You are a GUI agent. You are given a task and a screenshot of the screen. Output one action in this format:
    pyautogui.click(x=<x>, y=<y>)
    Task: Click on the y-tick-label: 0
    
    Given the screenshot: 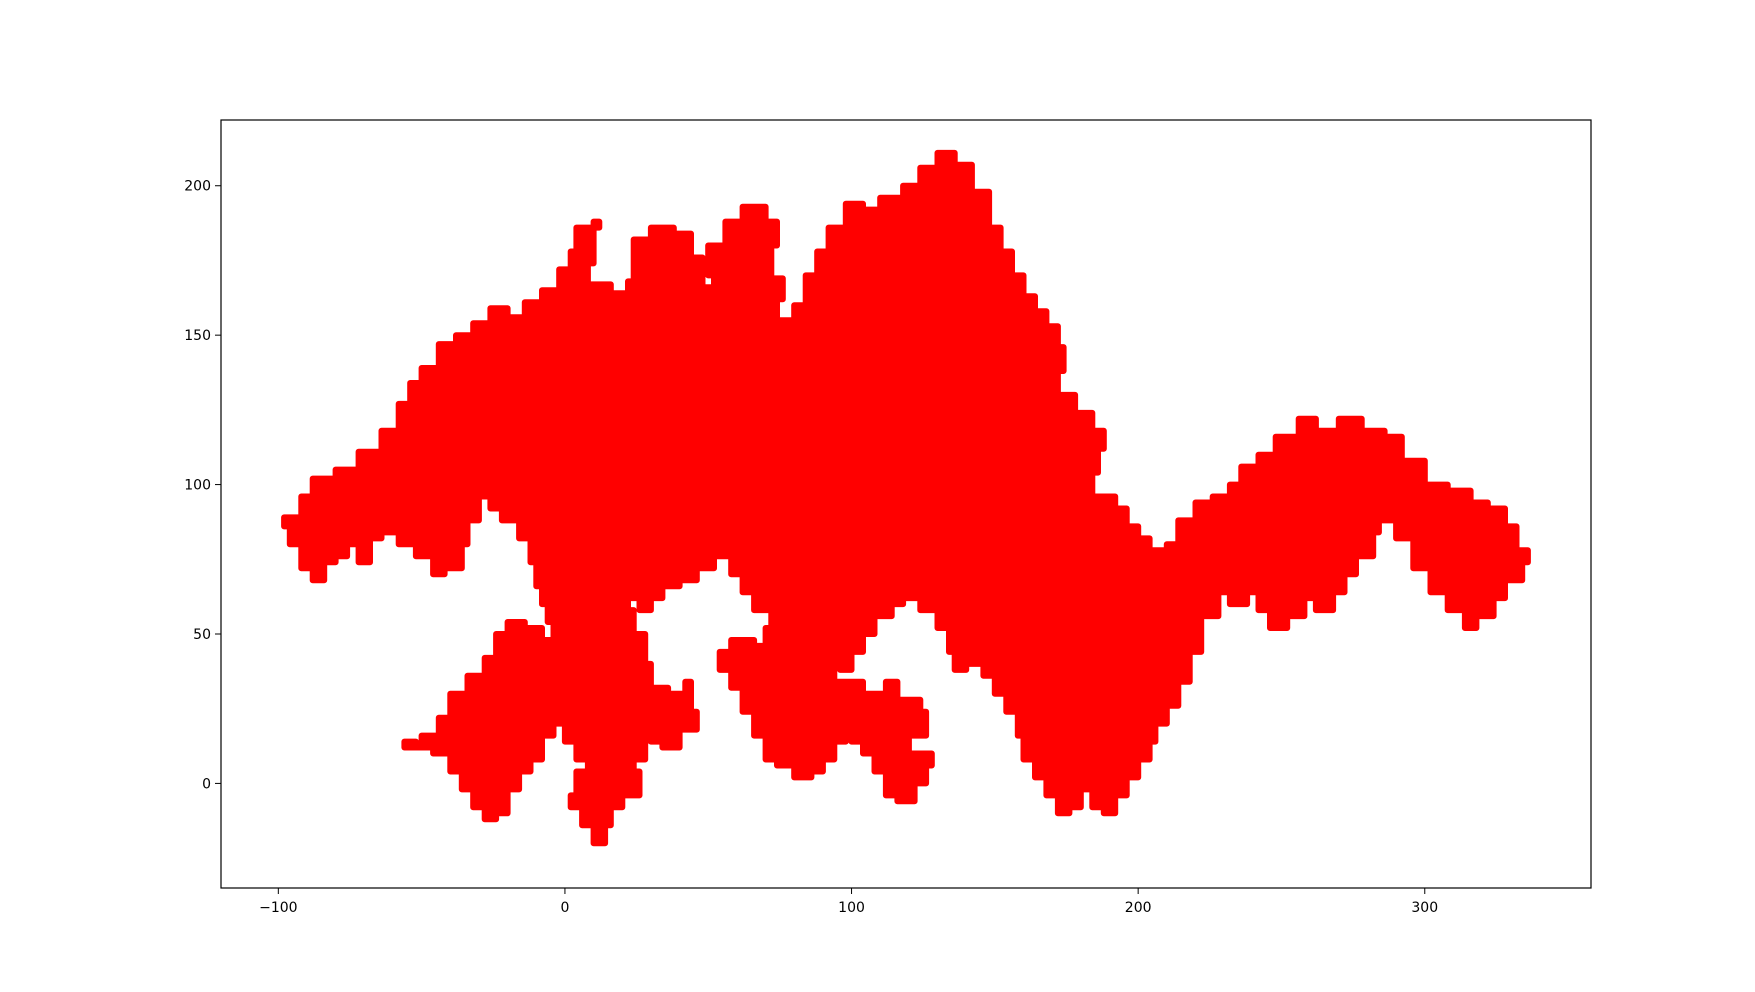 What is the action you would take?
    pyautogui.click(x=206, y=784)
    